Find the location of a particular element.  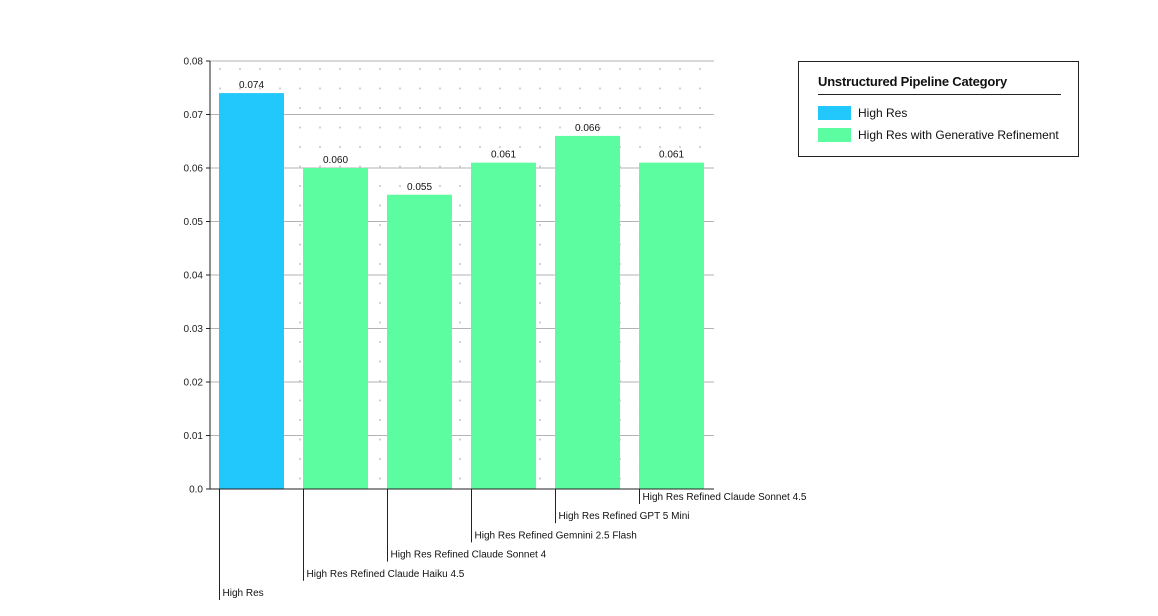

y-tick-label: 0.08 is located at coordinates (194, 62).